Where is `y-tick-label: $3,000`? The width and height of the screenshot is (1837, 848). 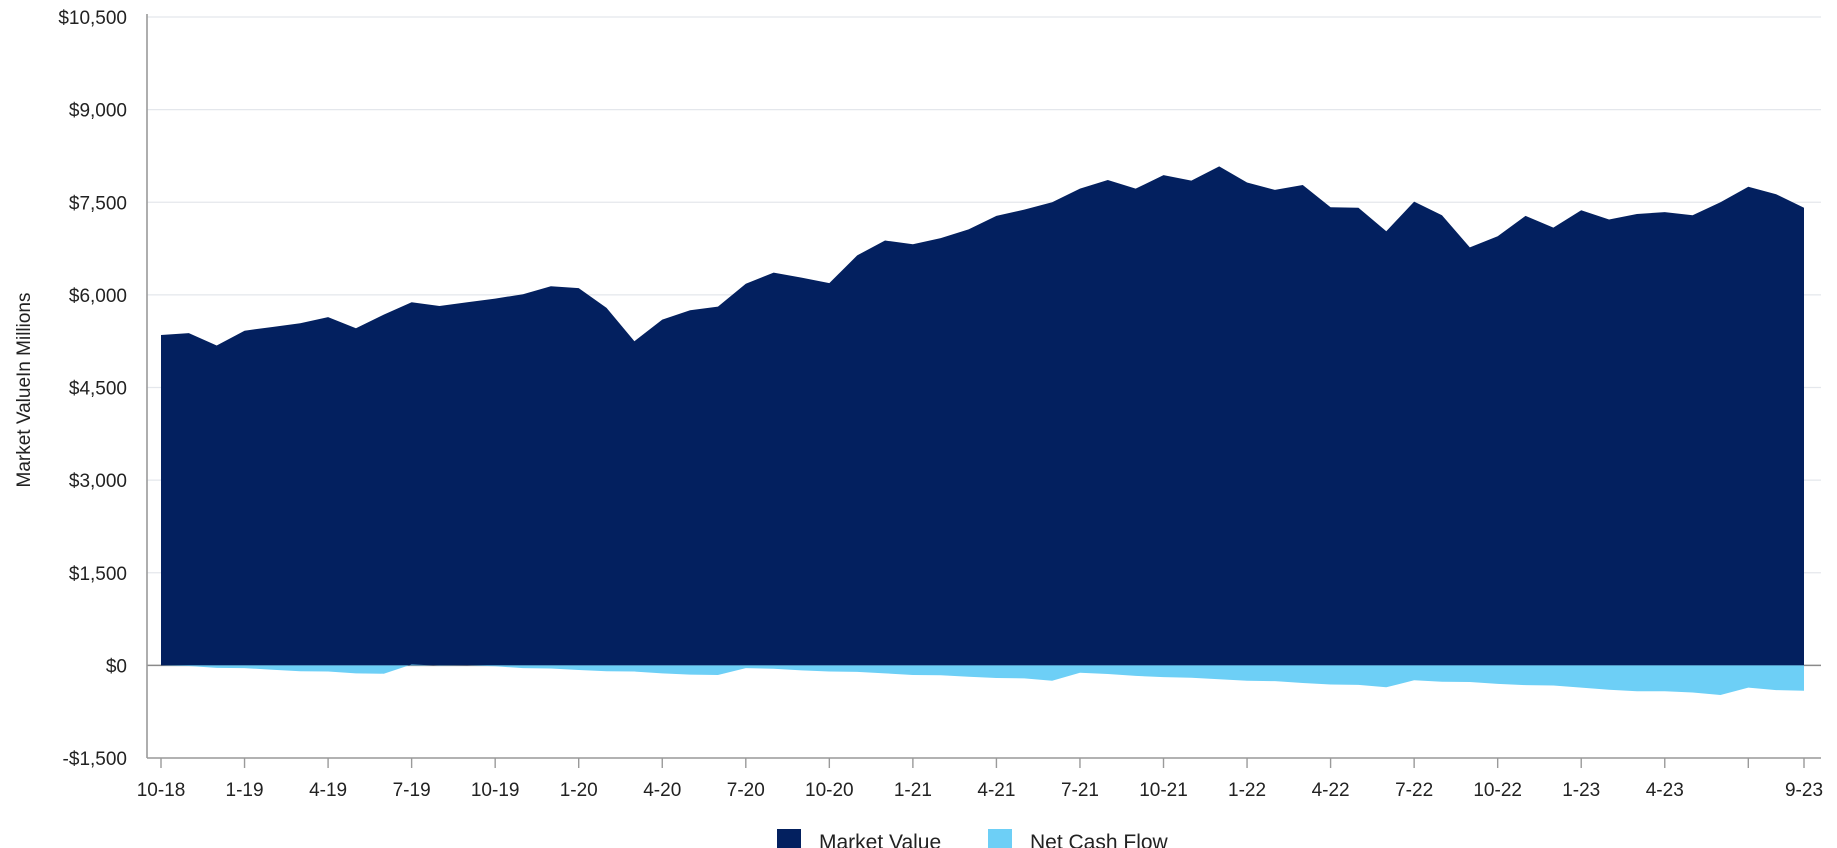
y-tick-label: $3,000 is located at coordinates (98, 481).